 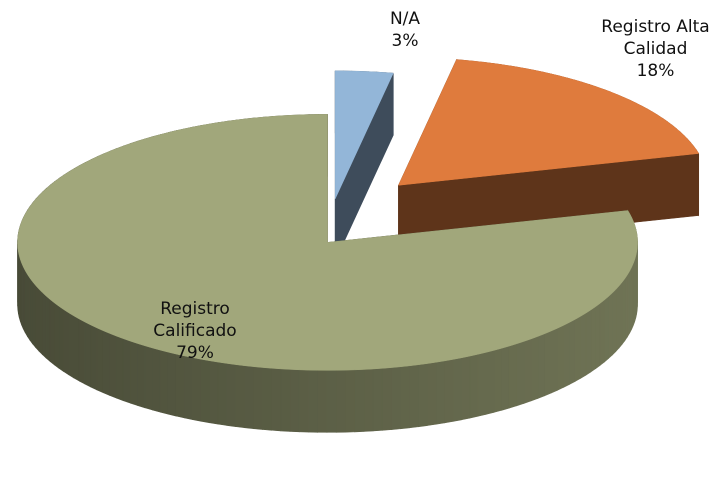 What do you see at coordinates (195, 320) in the screenshot?
I see `category-label: Registro Calificado` at bounding box center [195, 320].